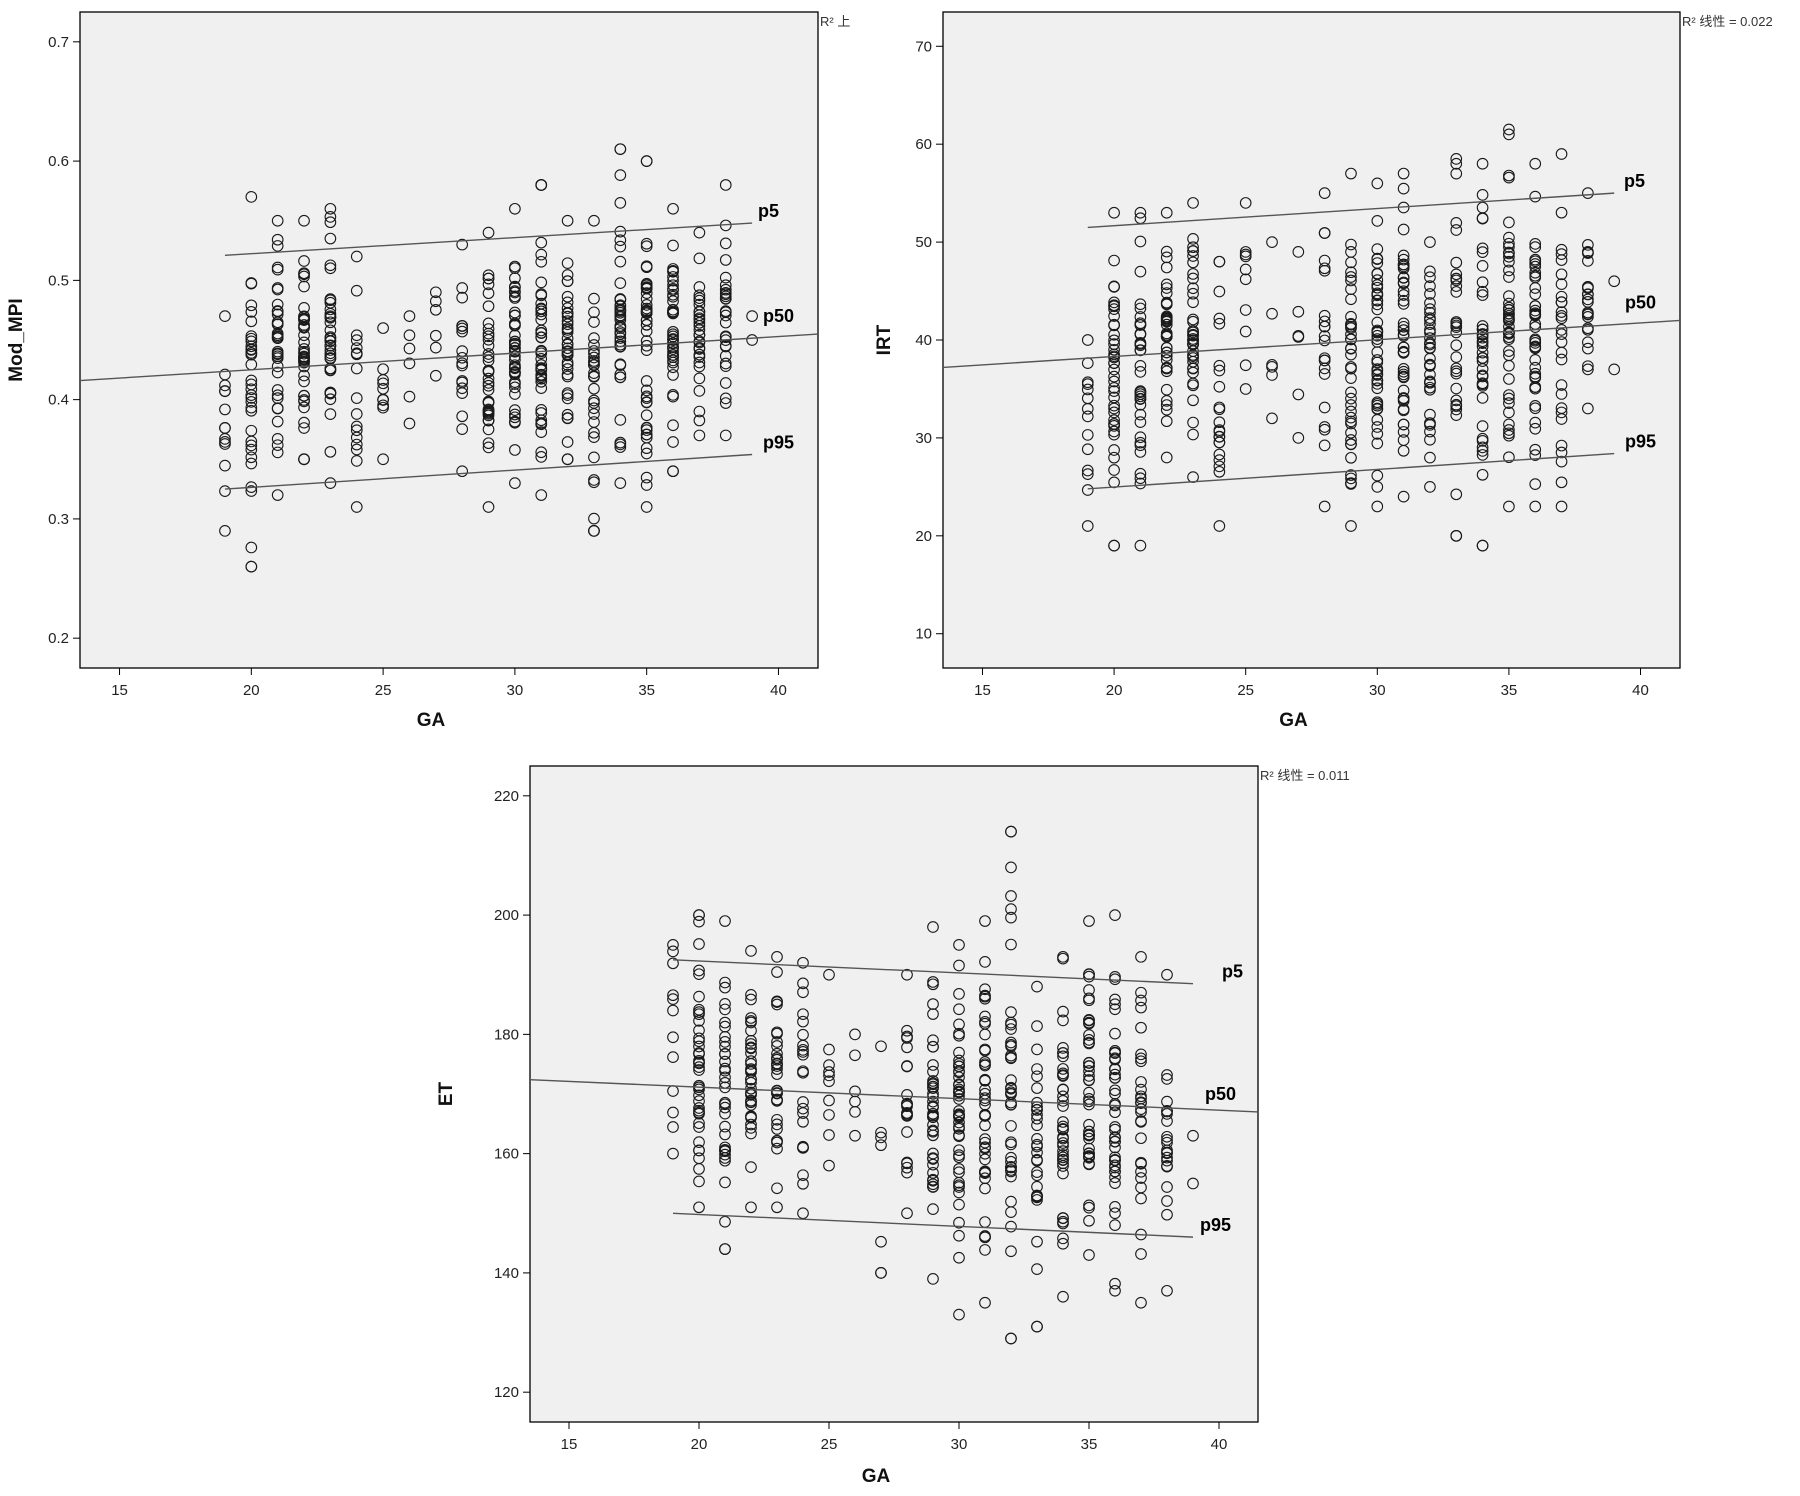 Image resolution: width=1800 pixels, height=1496 pixels. I want to click on y-tick-label: 0.2, so click(58, 638).